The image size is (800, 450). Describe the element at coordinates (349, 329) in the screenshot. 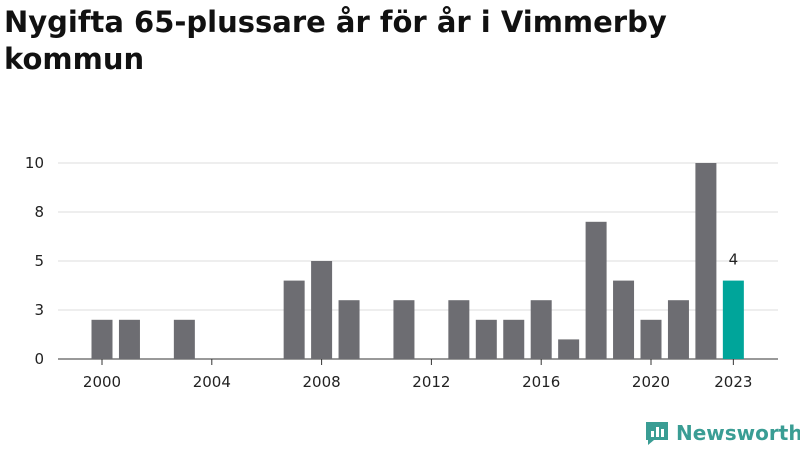

I see `bar-2009` at that location.